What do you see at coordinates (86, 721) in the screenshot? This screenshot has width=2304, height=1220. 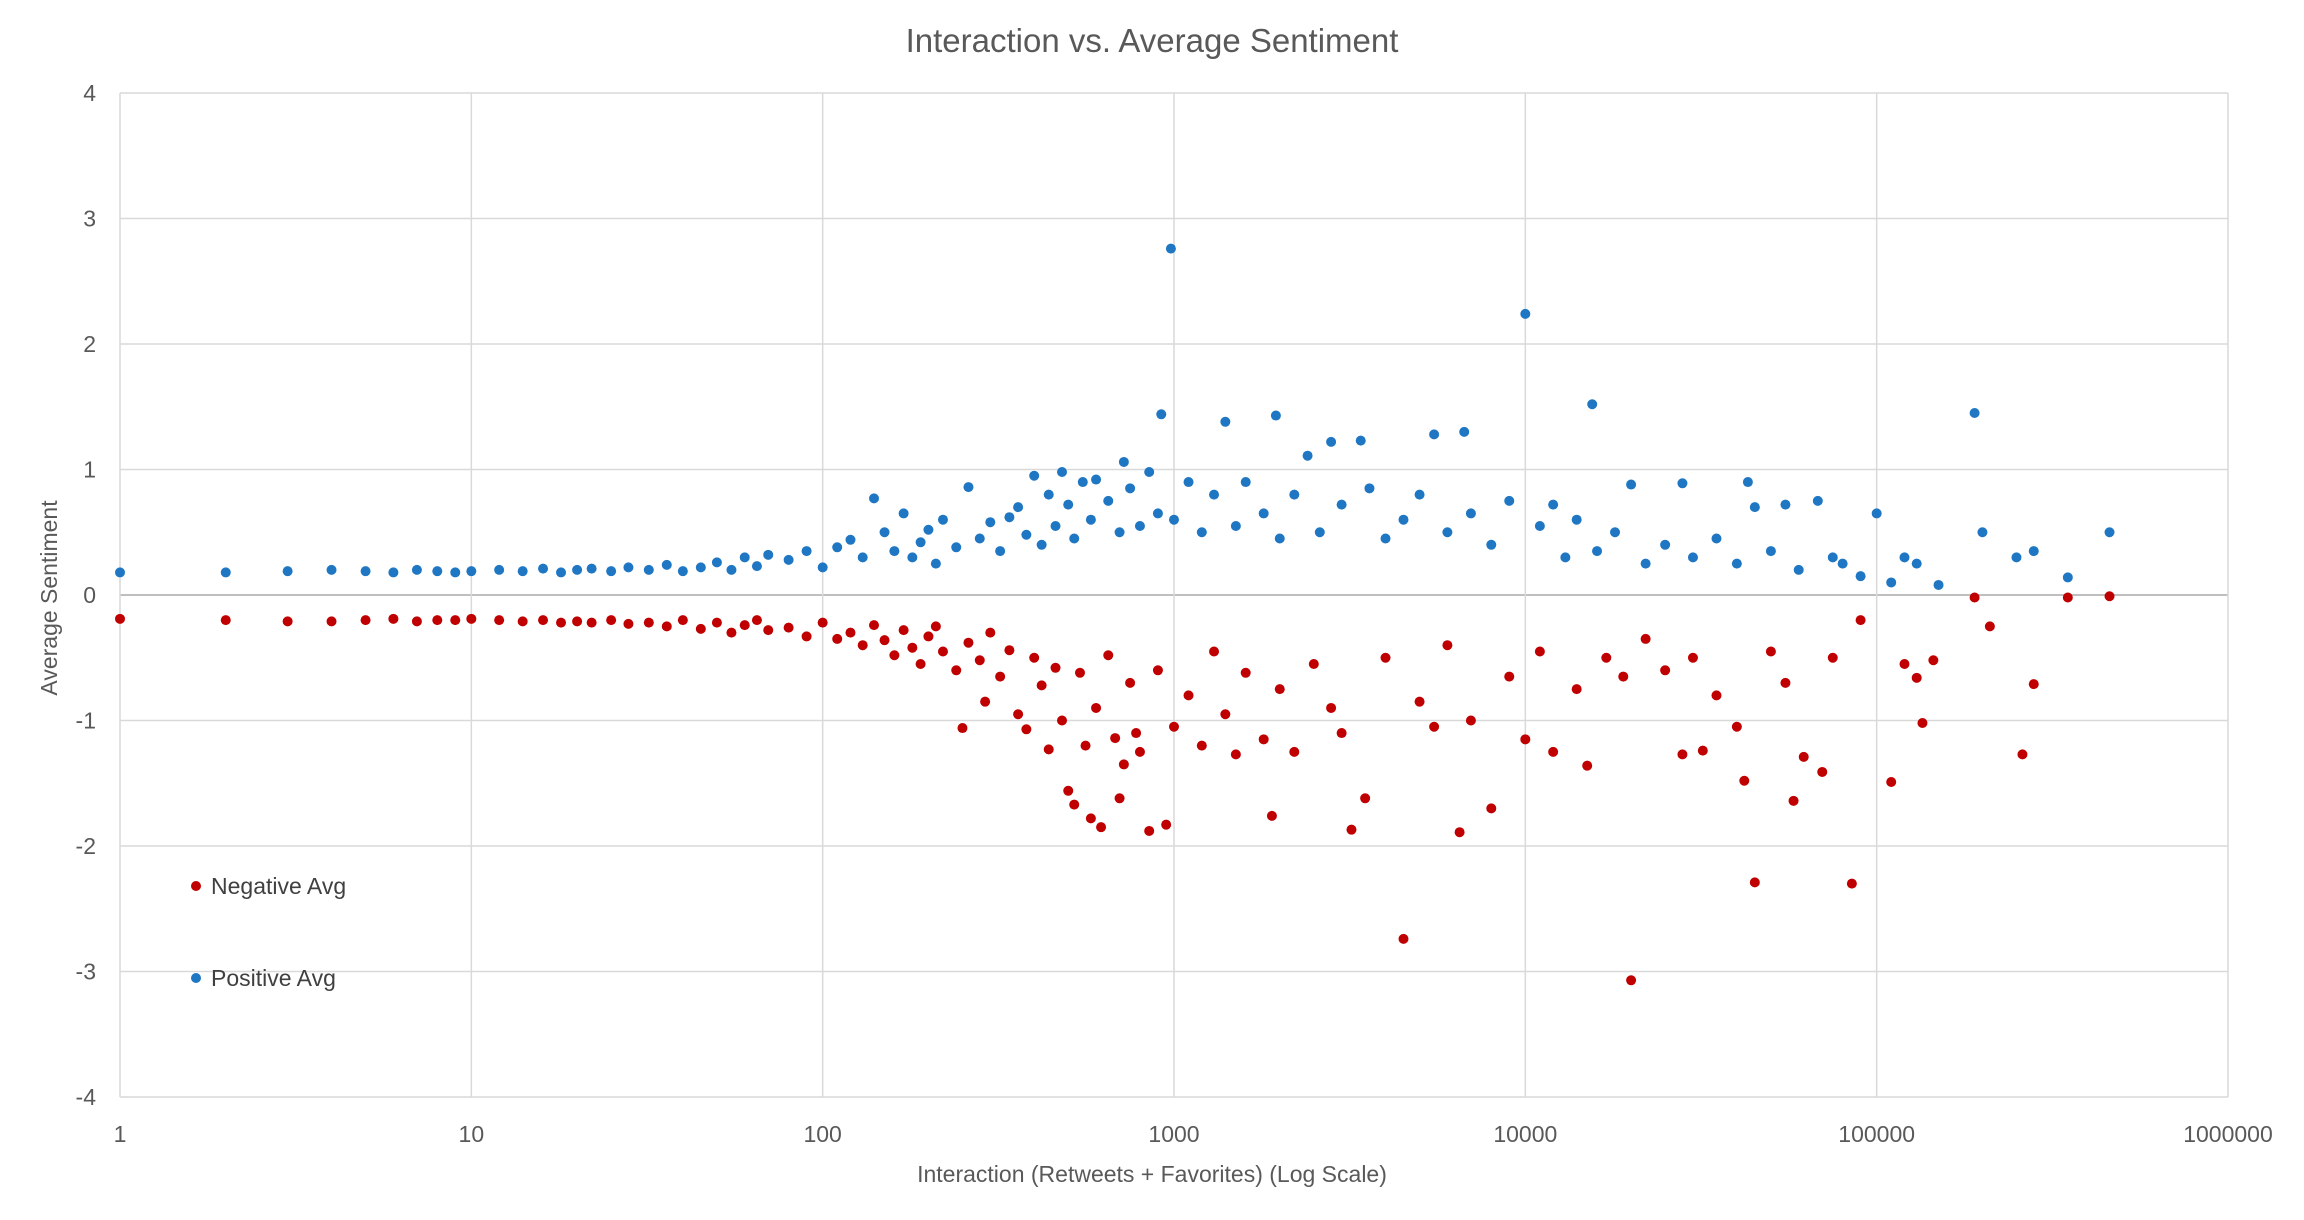 I see `y-tick-label: -1` at bounding box center [86, 721].